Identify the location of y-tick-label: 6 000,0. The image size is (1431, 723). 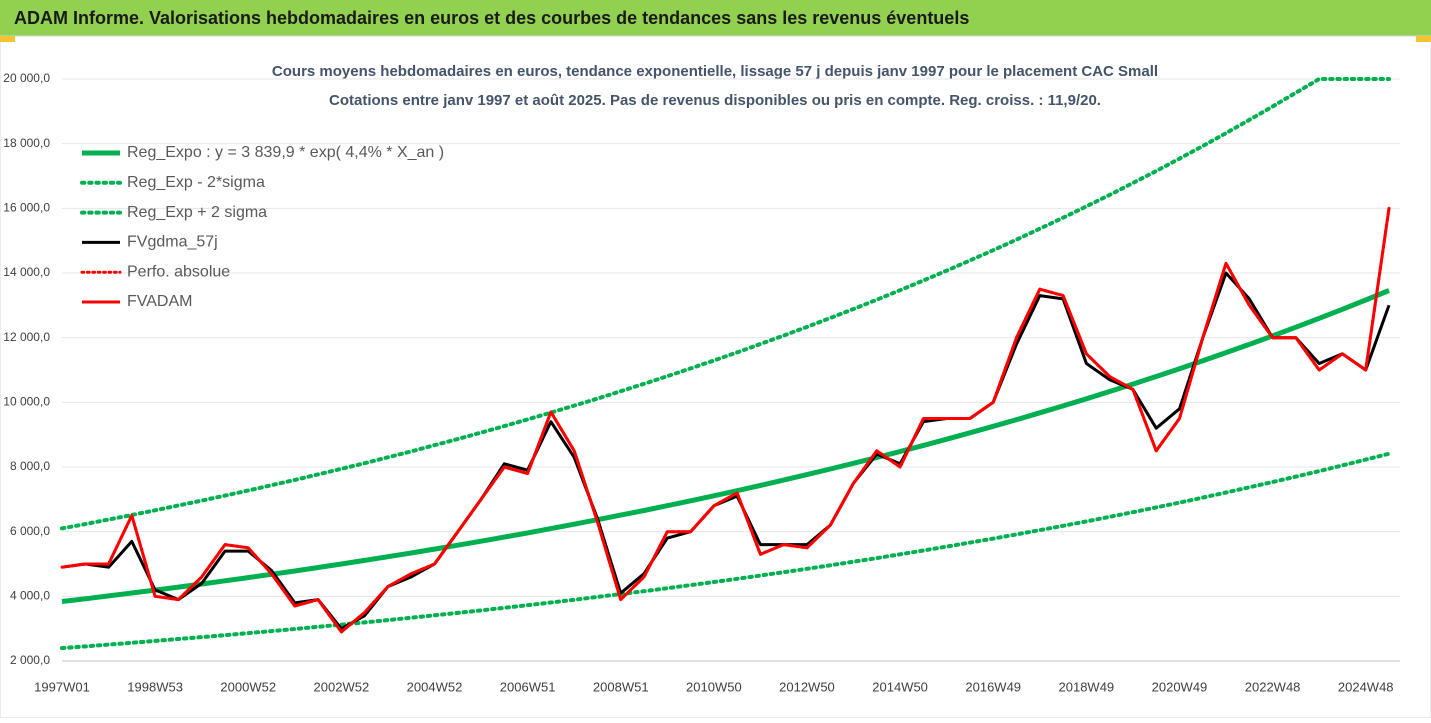
(30, 531).